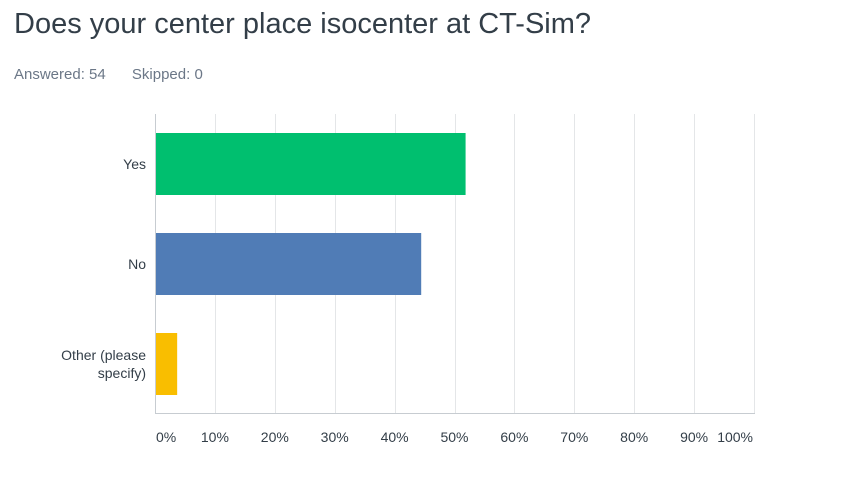  Describe the element at coordinates (395, 437) in the screenshot. I see `x-tick-label: 40%` at that location.